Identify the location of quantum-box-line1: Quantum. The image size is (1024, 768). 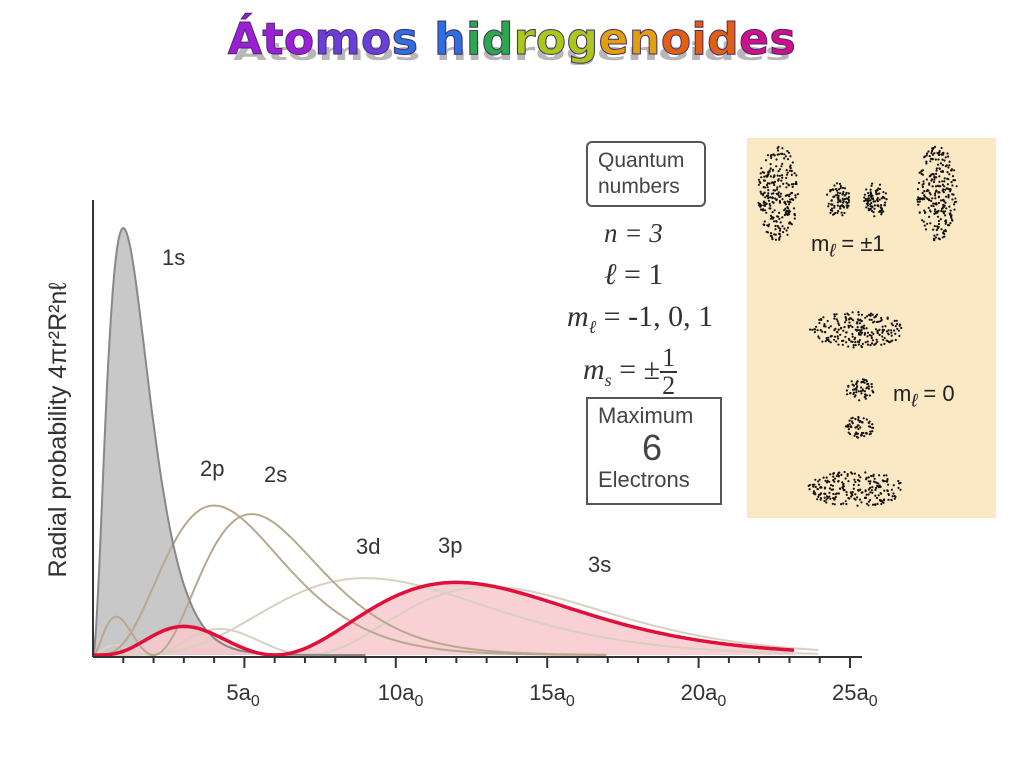
(641, 160).